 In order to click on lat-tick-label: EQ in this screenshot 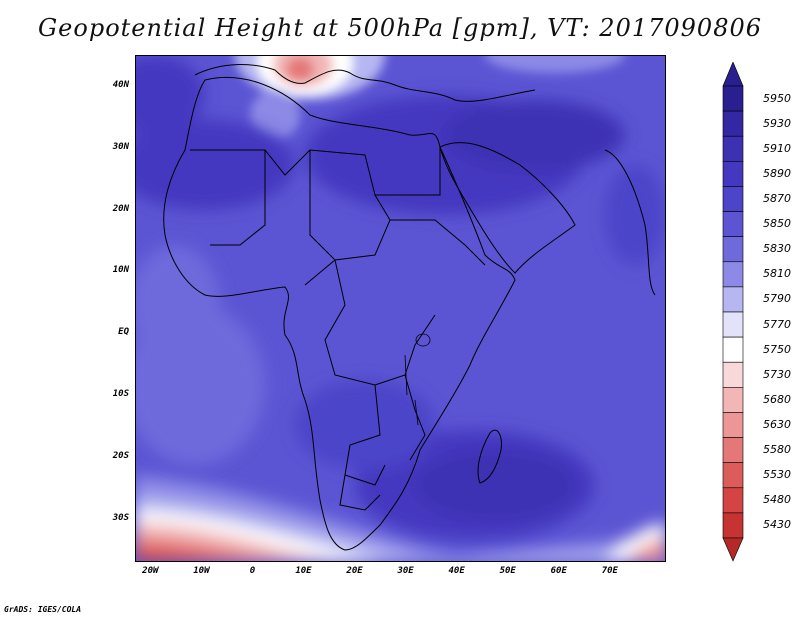, I will do `click(123, 332)`.